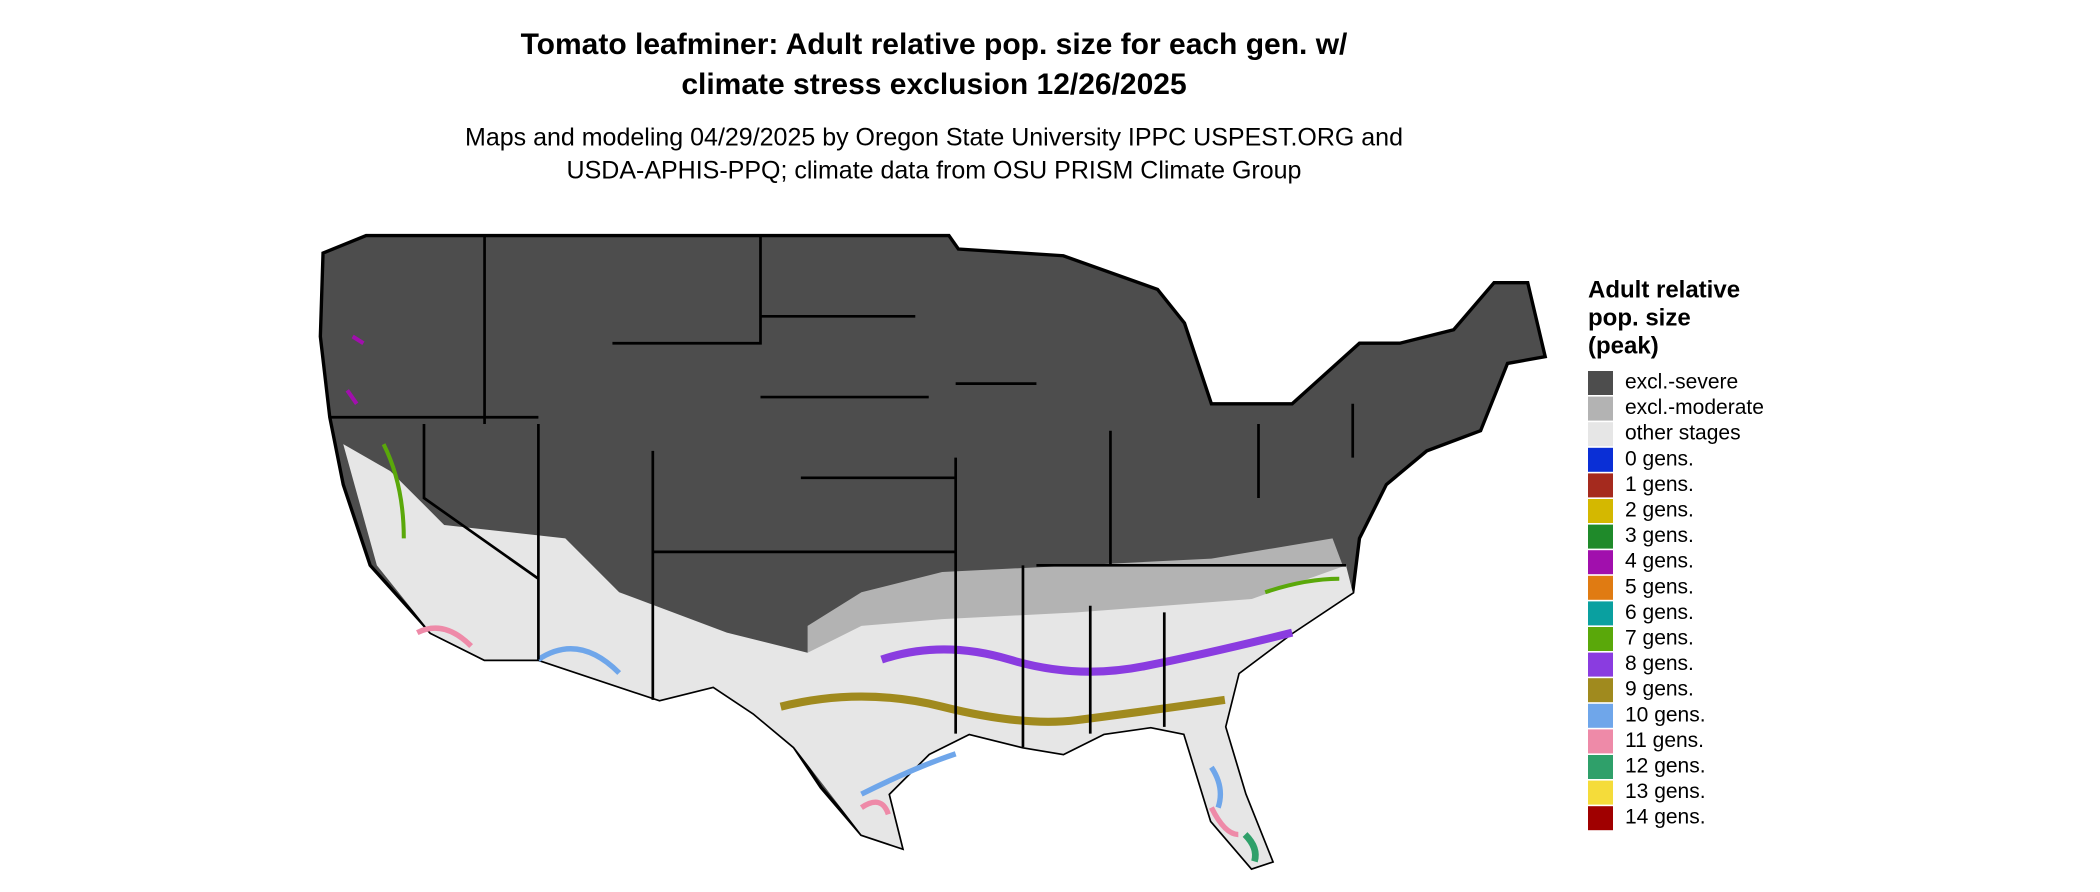 This screenshot has width=2100, height=892. I want to click on legend-label: 12 gens., so click(1665, 766).